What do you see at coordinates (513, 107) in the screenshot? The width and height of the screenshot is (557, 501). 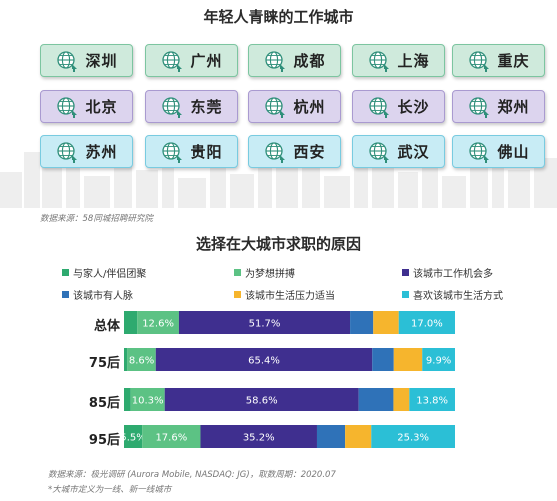 I see `city-name: 郑州` at bounding box center [513, 107].